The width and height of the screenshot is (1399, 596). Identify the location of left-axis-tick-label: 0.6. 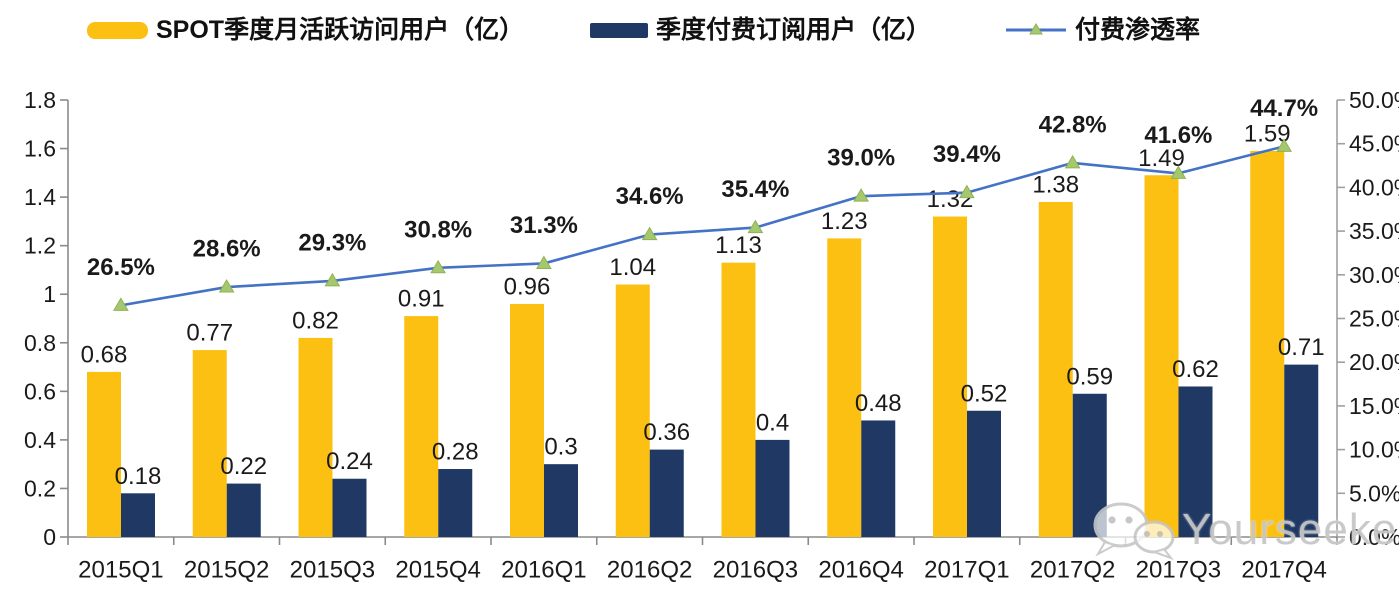
(40, 391).